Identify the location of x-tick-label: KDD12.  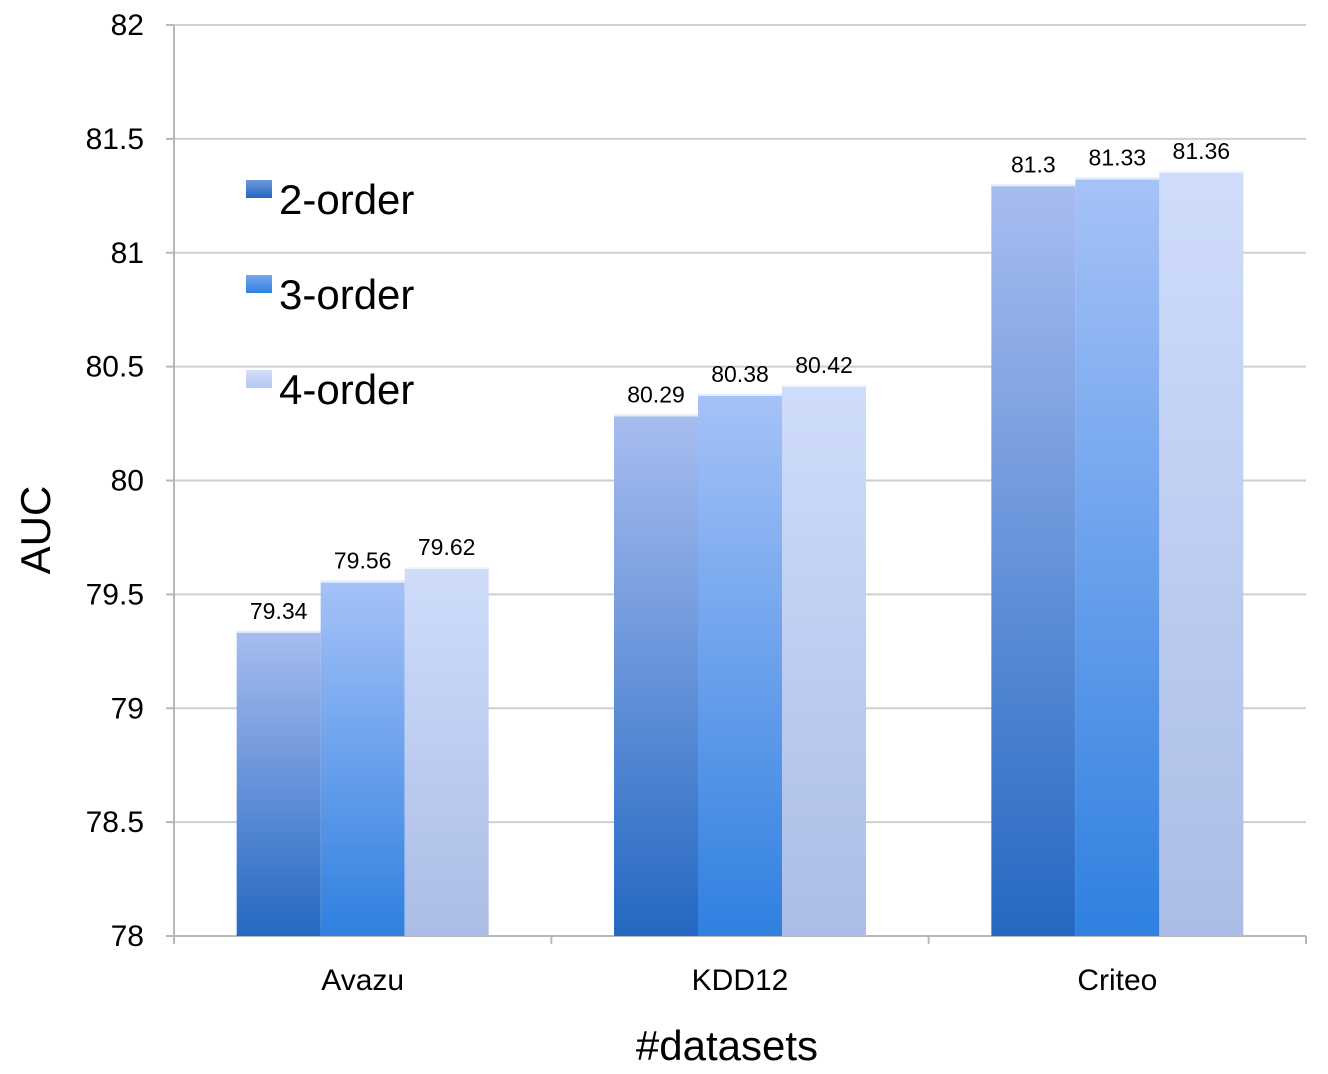
(740, 980).